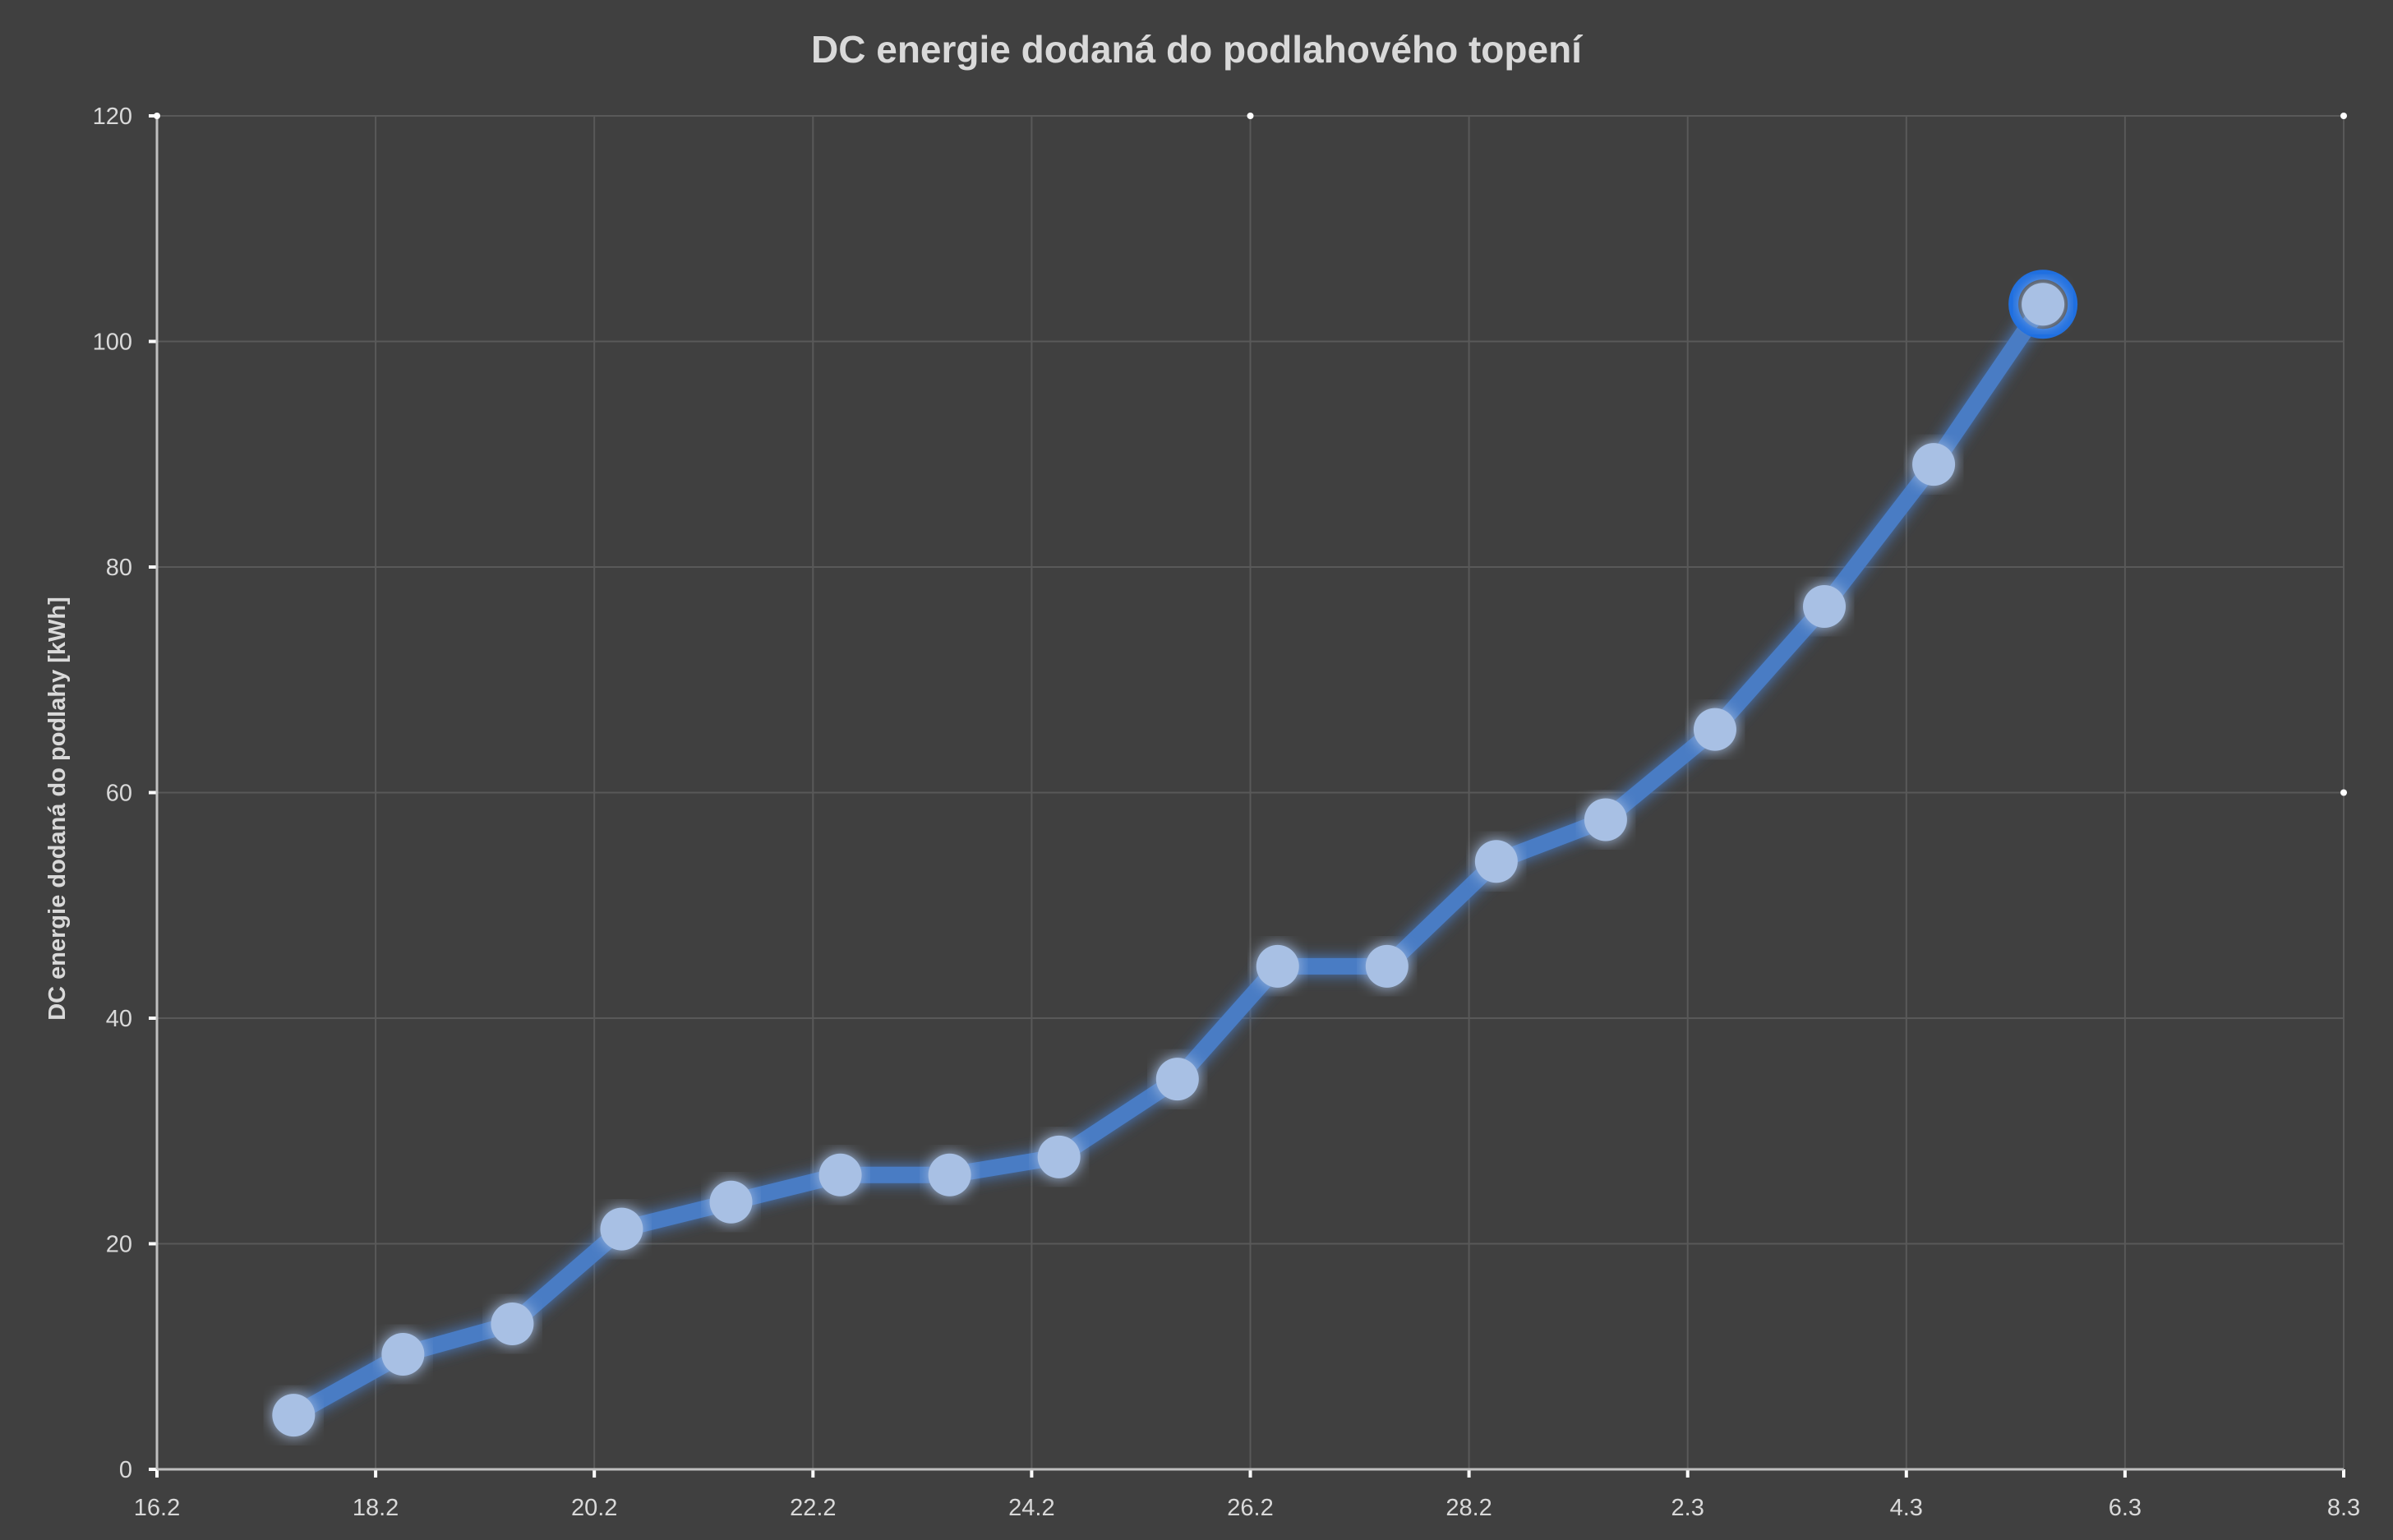 Image resolution: width=2393 pixels, height=1540 pixels. Describe the element at coordinates (112, 117) in the screenshot. I see `y-tick-label: 120` at that location.